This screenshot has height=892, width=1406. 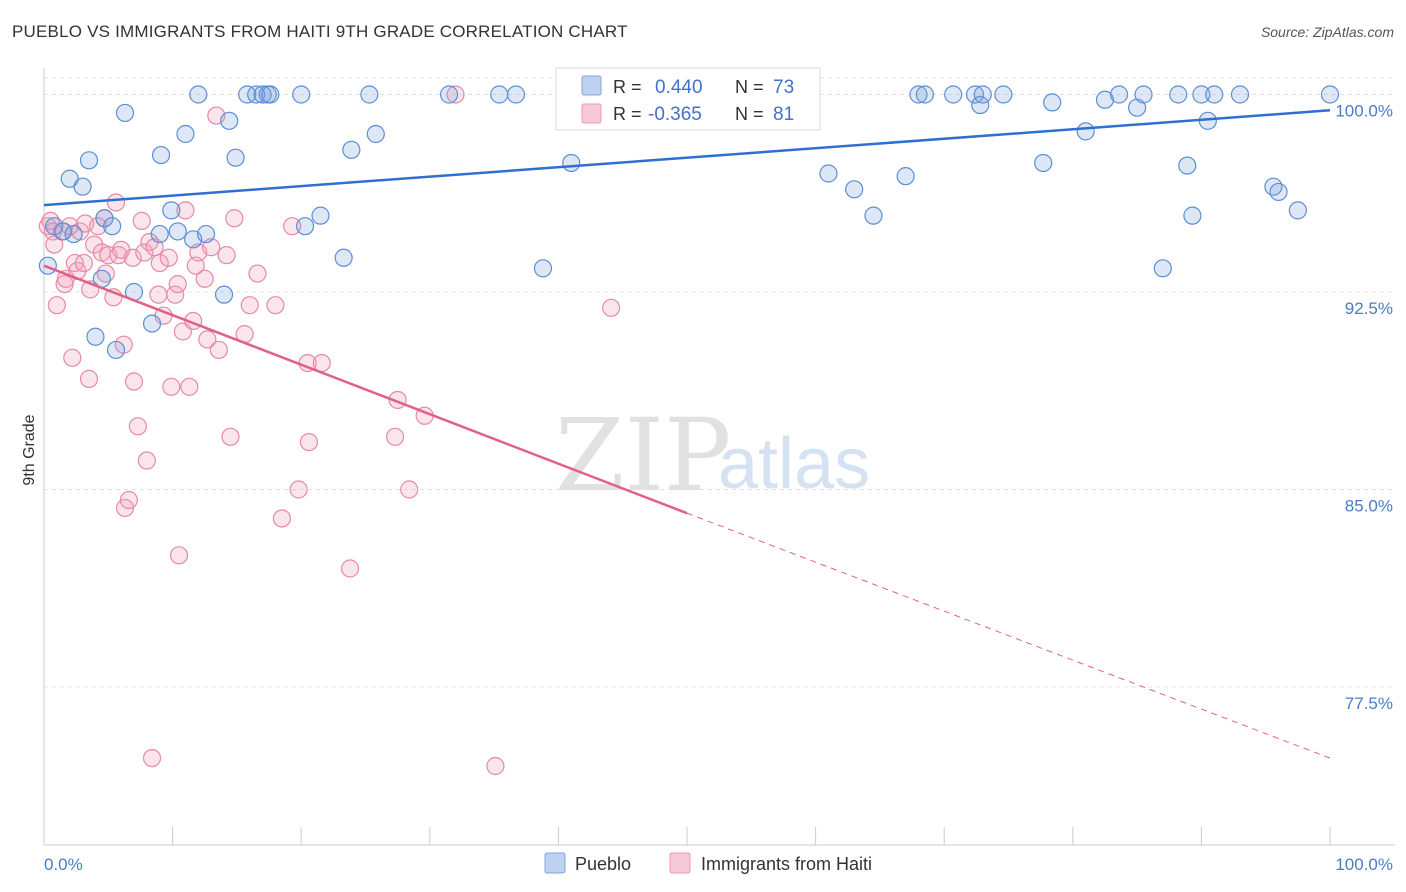 I want to click on bottom-legend-haiti: Immigrants from Haiti, so click(x=786, y=864).